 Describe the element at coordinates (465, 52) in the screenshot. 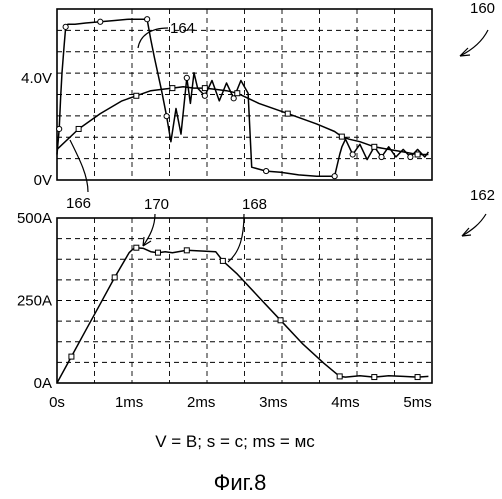

I see `ref-arrow-160-head` at that location.